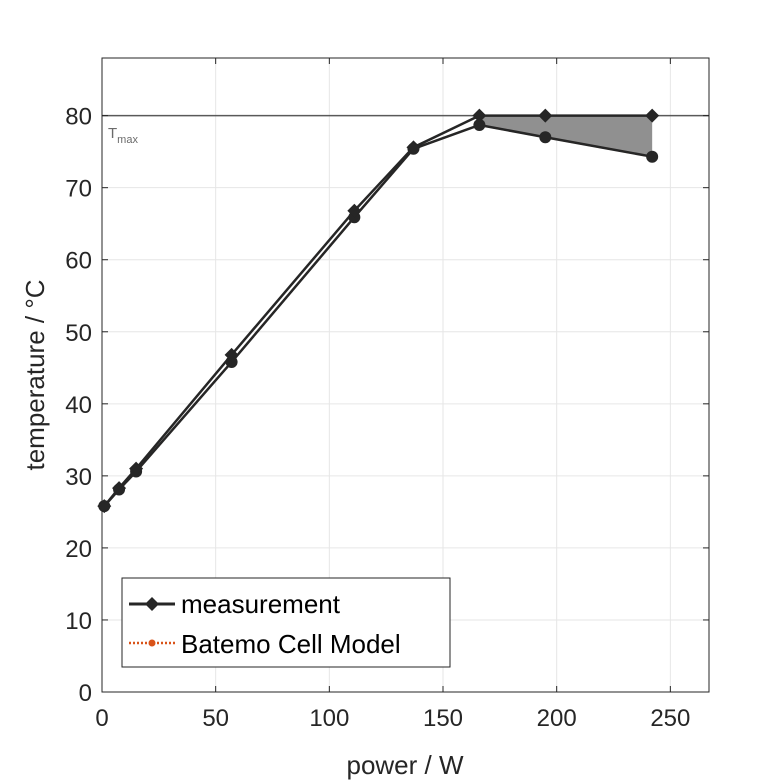 The image size is (781, 781). Describe the element at coordinates (152, 604) in the screenshot. I see `legend-measurement-marker` at that location.